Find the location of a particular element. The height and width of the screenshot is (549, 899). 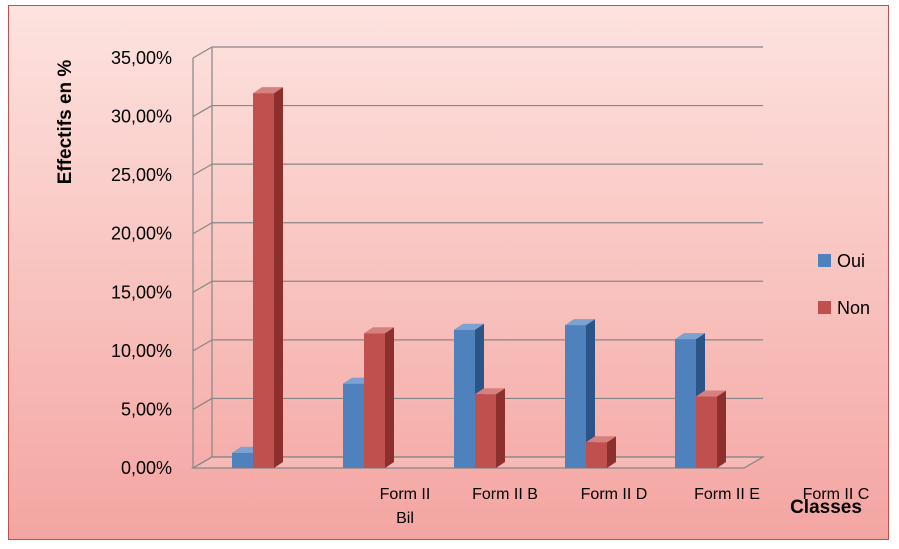

y-tick-label: 20,00% is located at coordinates (141, 234).